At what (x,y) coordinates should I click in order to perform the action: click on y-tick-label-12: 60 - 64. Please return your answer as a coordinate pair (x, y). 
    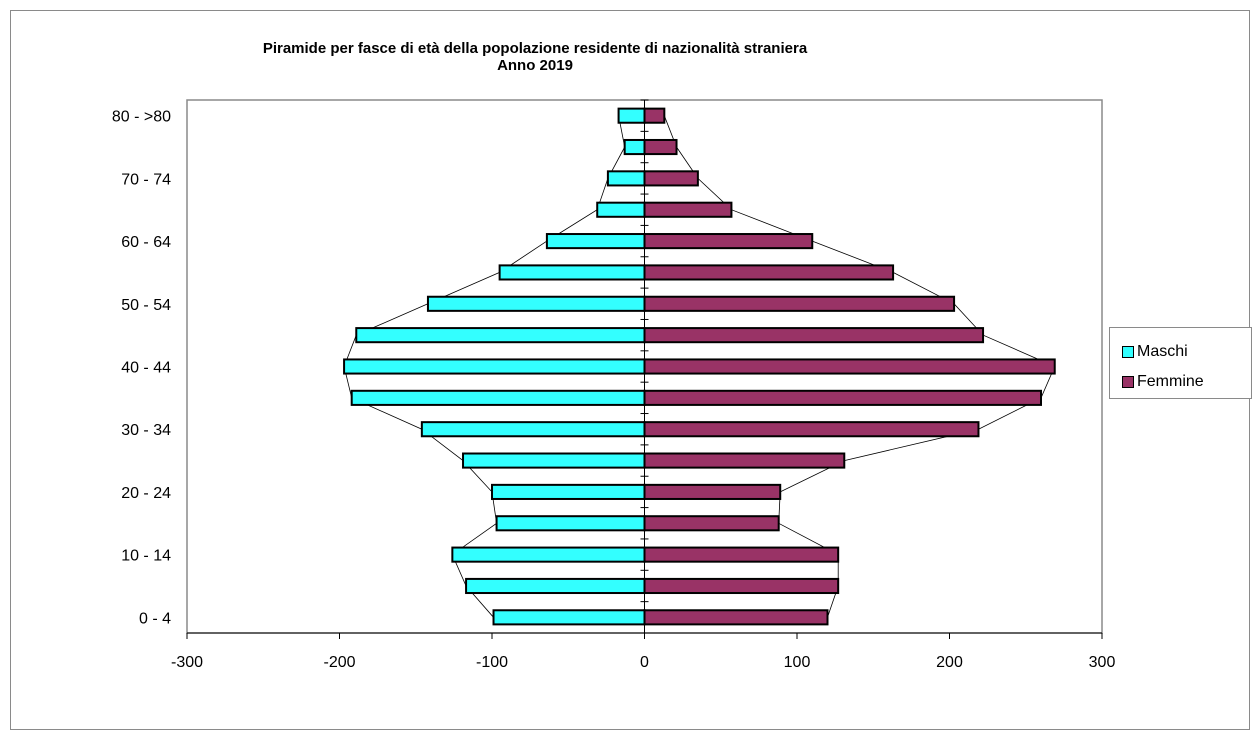
    Looking at the image, I should click on (146, 242).